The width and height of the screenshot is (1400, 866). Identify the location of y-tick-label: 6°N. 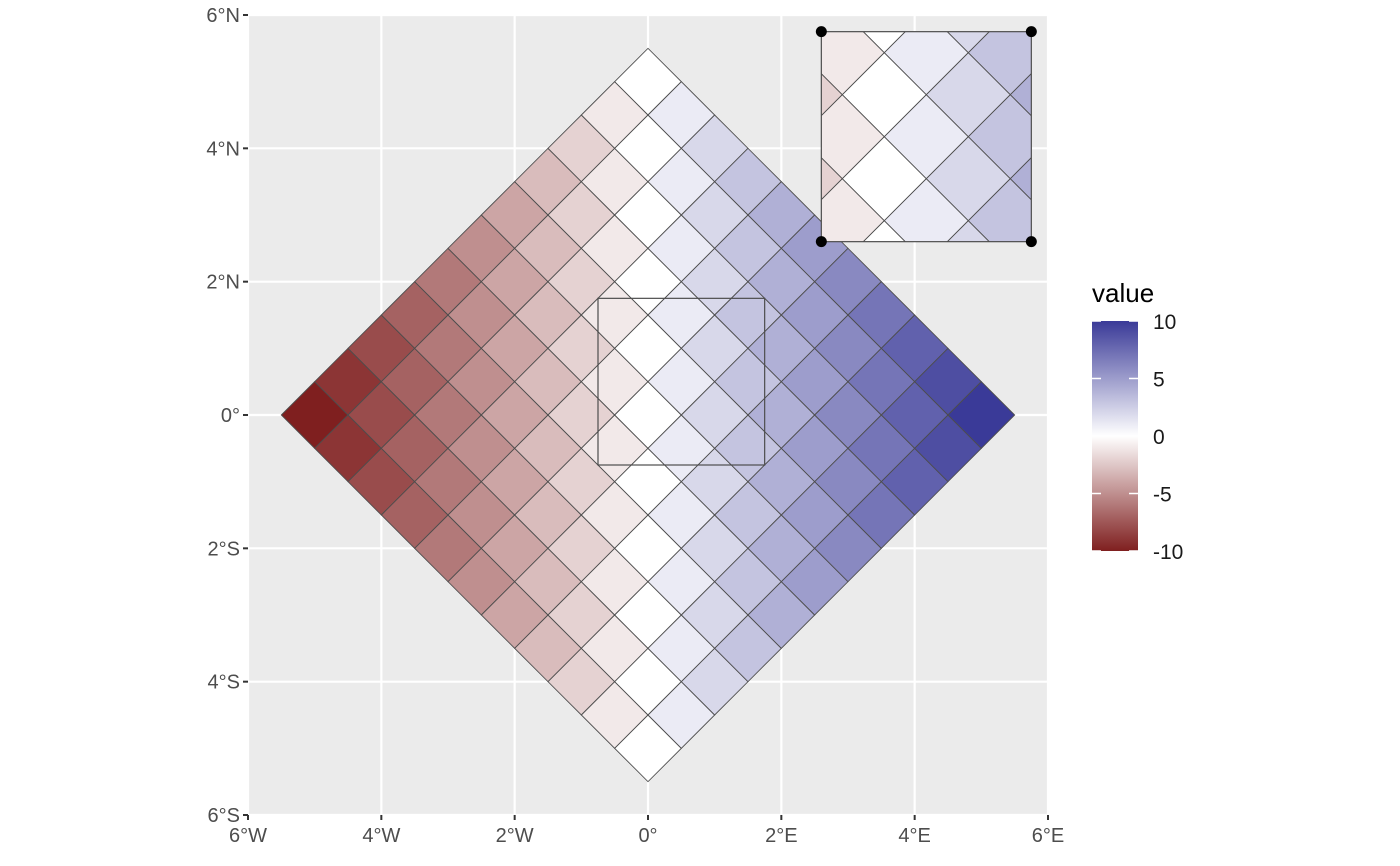
(223, 16).